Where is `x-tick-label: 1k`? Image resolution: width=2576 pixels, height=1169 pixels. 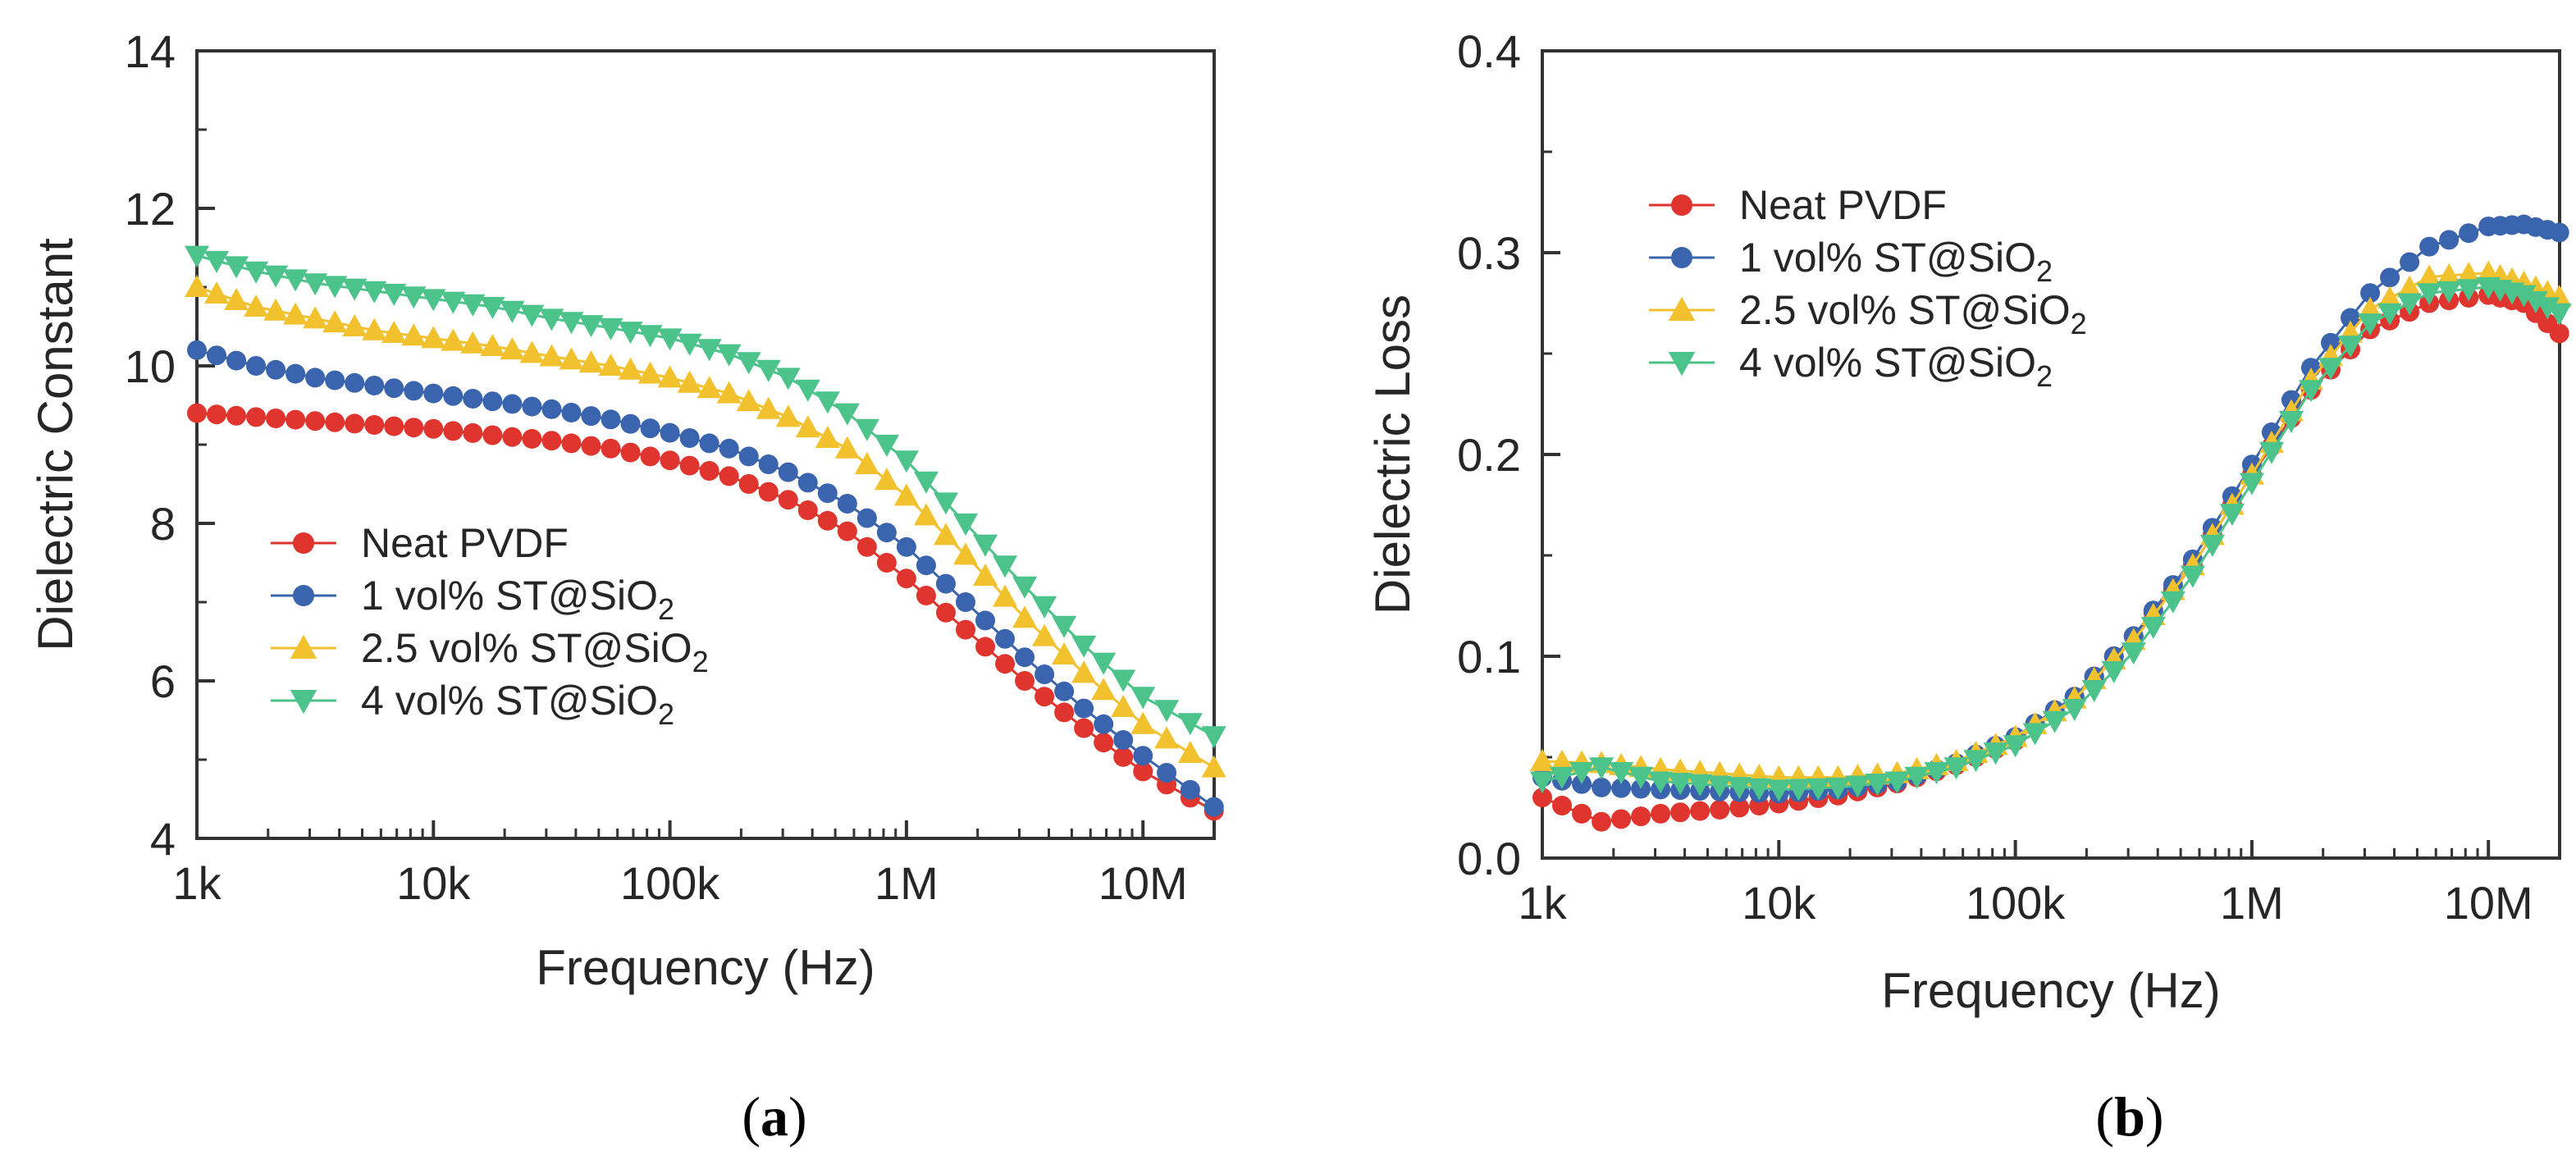 x-tick-label: 1k is located at coordinates (1543, 903).